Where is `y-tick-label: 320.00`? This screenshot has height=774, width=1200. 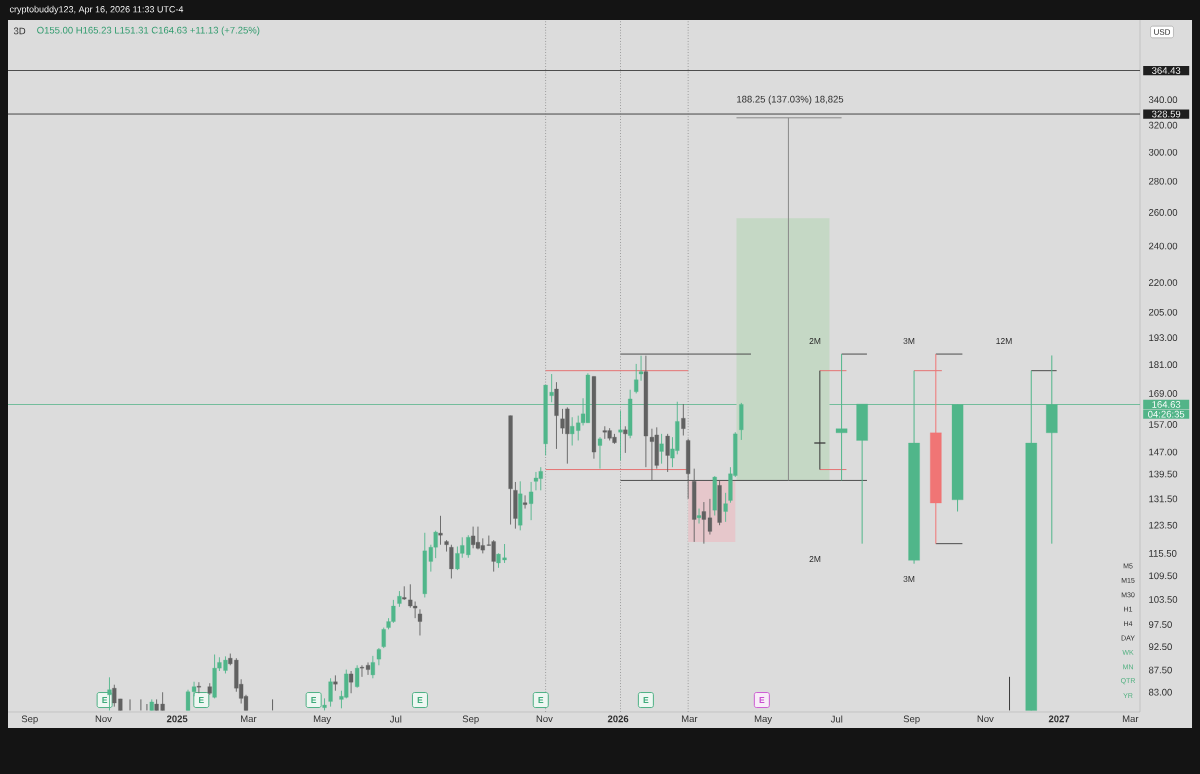 y-tick-label: 320.00 is located at coordinates (1163, 125).